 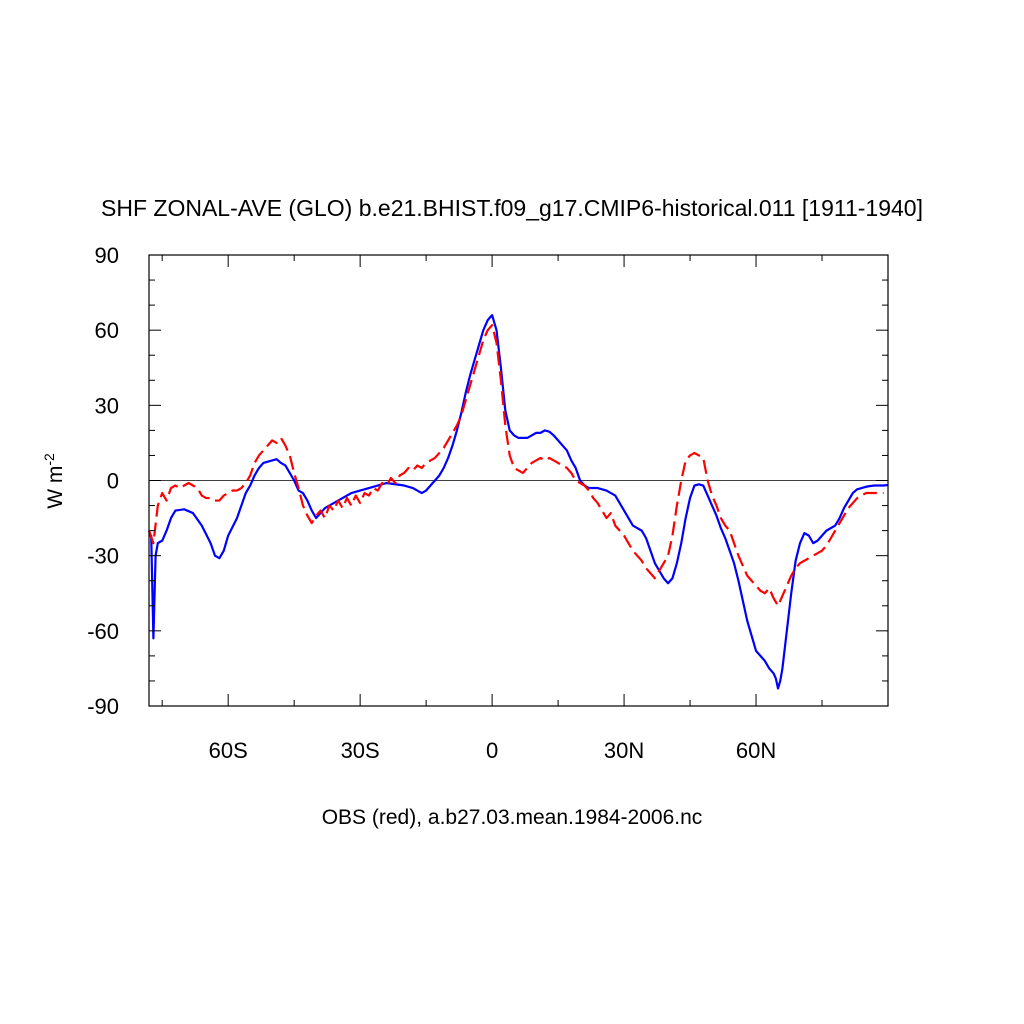 I want to click on x-tick-labels: 60S 30S 0 30N 60N, so click(x=493, y=750).